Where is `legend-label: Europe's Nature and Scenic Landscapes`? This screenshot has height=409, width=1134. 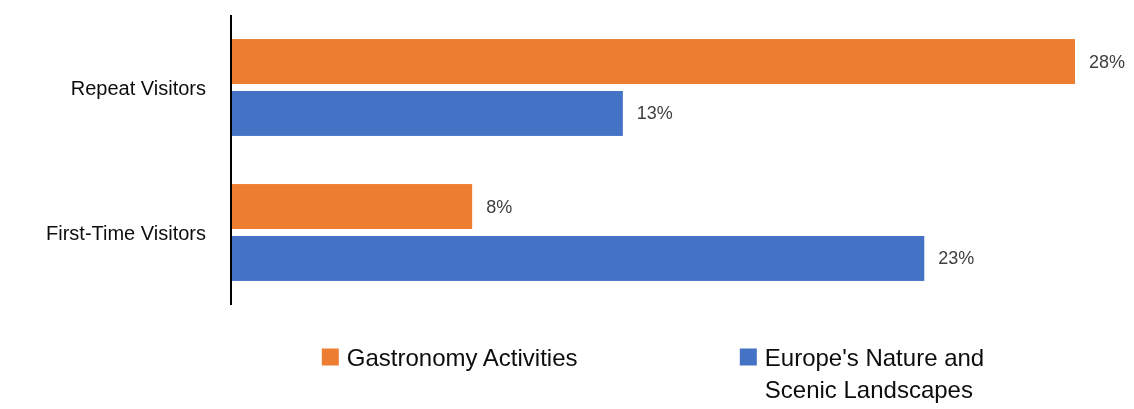 legend-label: Europe's Nature and Scenic Landscapes is located at coordinates (874, 373).